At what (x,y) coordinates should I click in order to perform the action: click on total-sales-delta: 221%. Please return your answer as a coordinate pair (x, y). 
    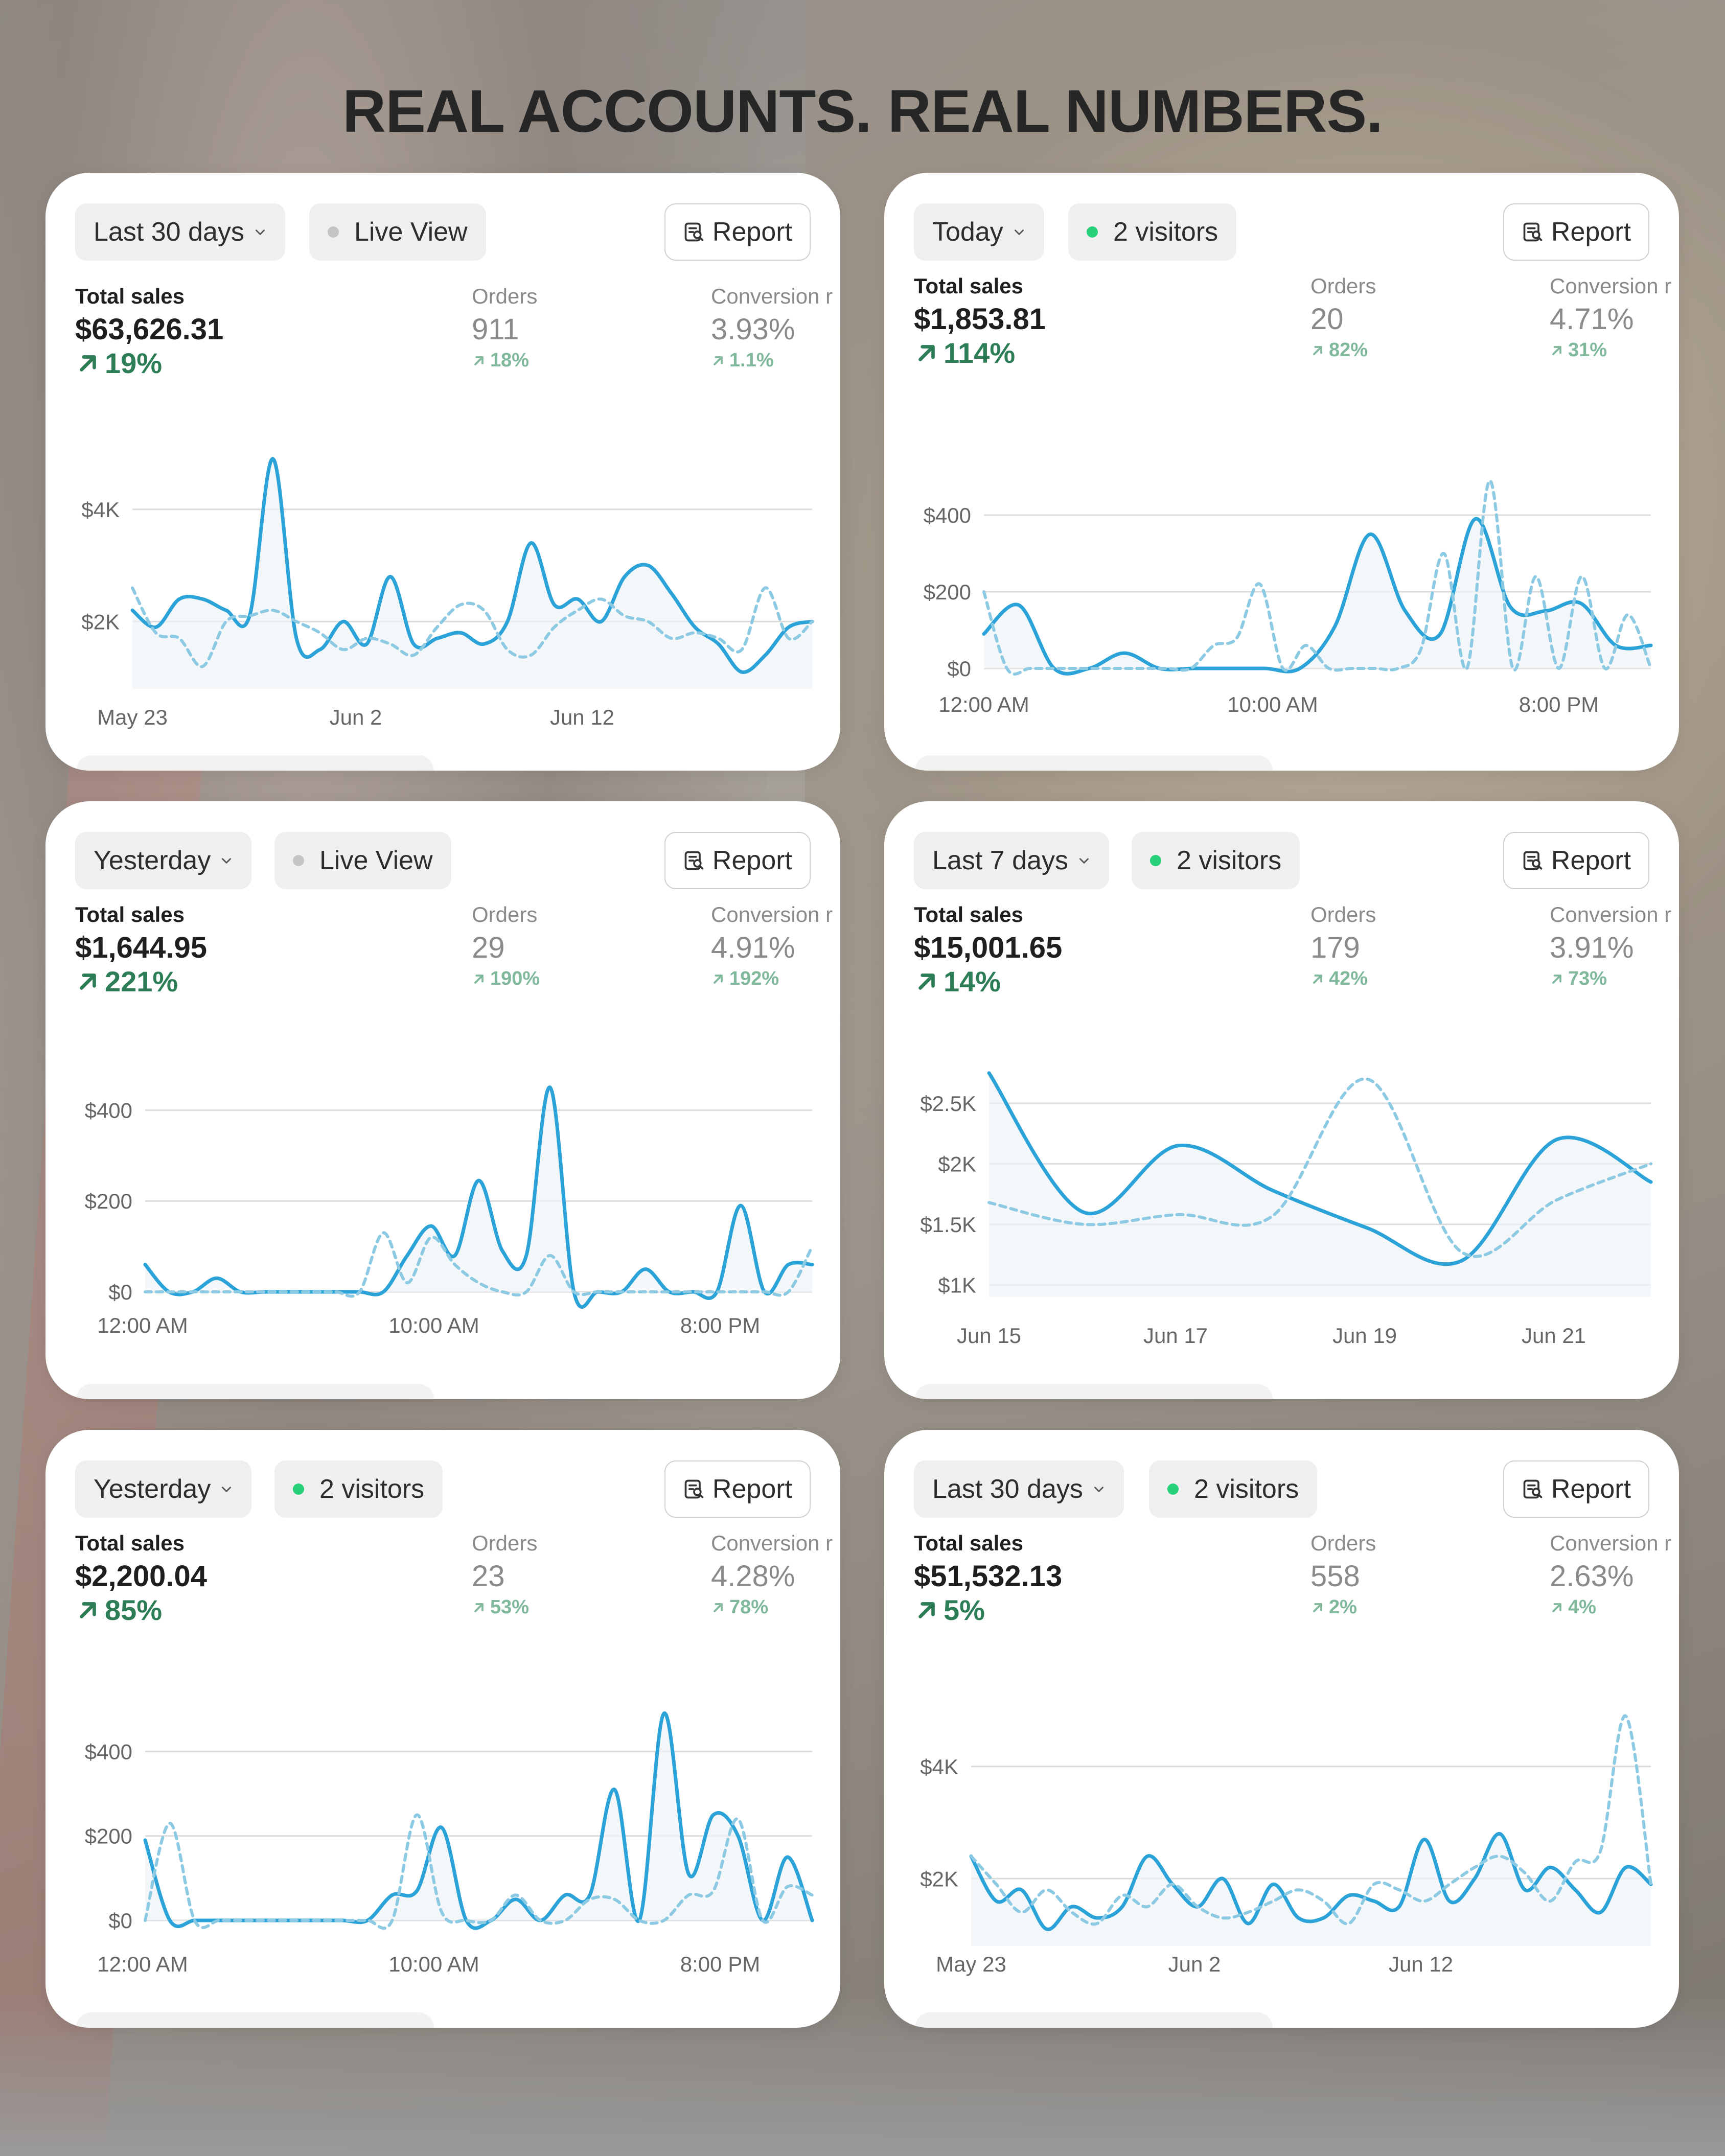
    Looking at the image, I should click on (126, 982).